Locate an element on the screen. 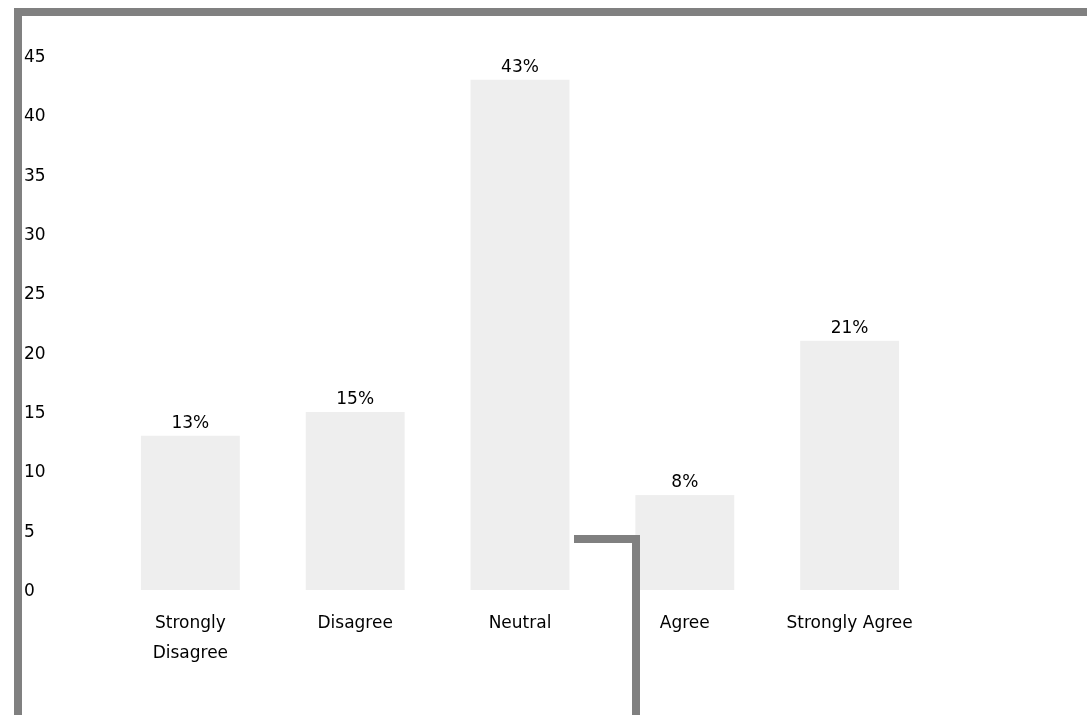 This screenshot has width=1087, height=715. y-tick-label: 45 is located at coordinates (35, 55).